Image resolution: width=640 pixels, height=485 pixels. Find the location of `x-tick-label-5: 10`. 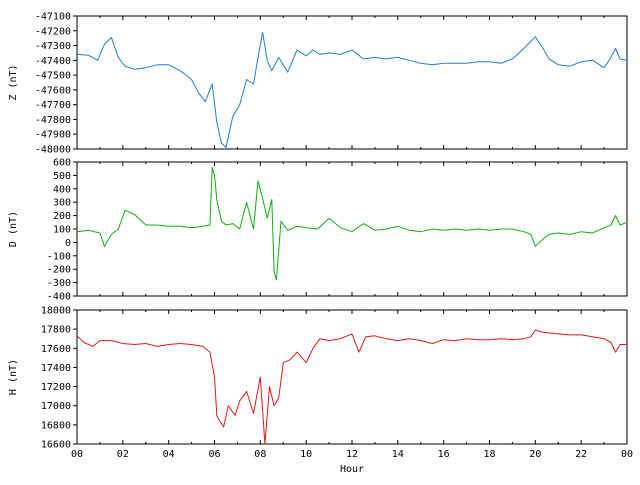

x-tick-label-5: 10 is located at coordinates (306, 454).